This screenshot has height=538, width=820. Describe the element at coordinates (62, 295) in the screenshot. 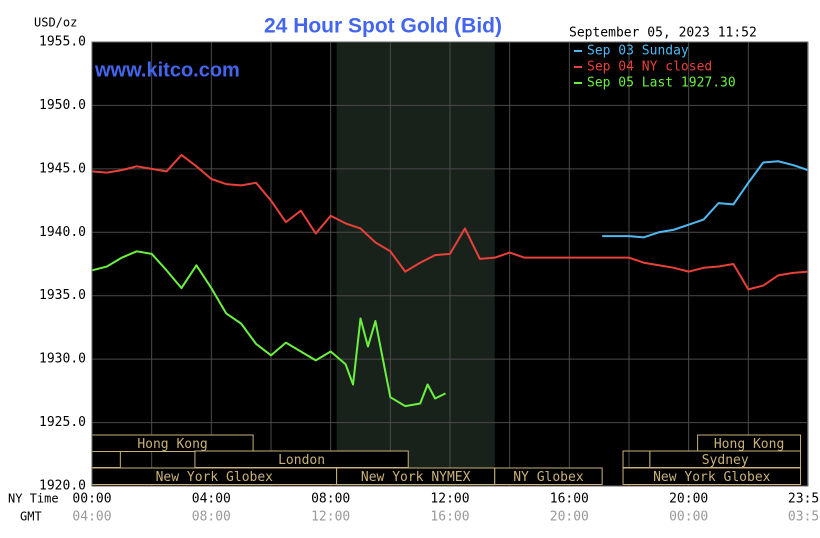

I see `y-tick-label: 1935.0` at that location.